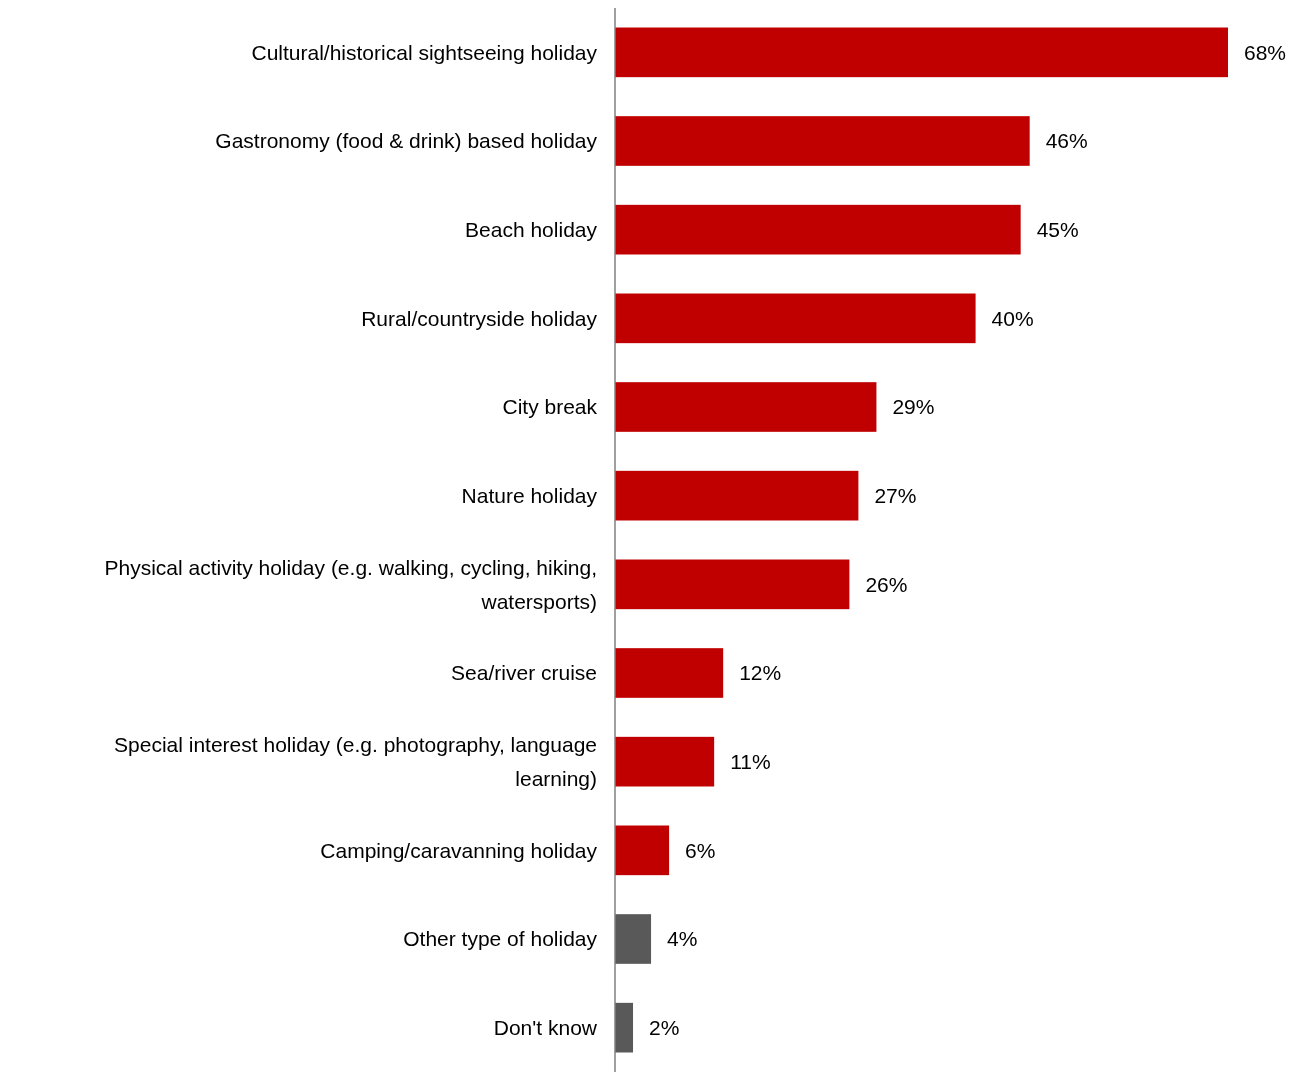  Describe the element at coordinates (1265, 52) in the screenshot. I see `data-label: 68%` at that location.